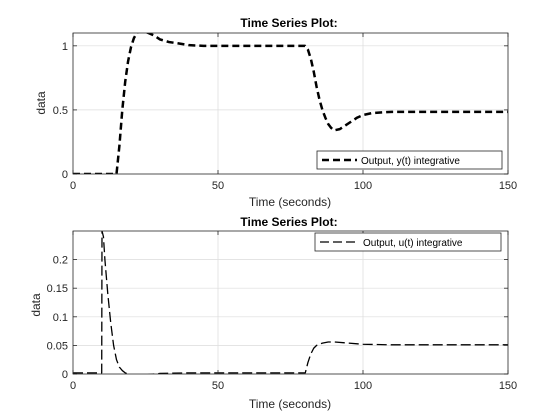 This screenshot has height=420, width=560. I want to click on top-chart-xtick-label: 50, so click(218, 186).